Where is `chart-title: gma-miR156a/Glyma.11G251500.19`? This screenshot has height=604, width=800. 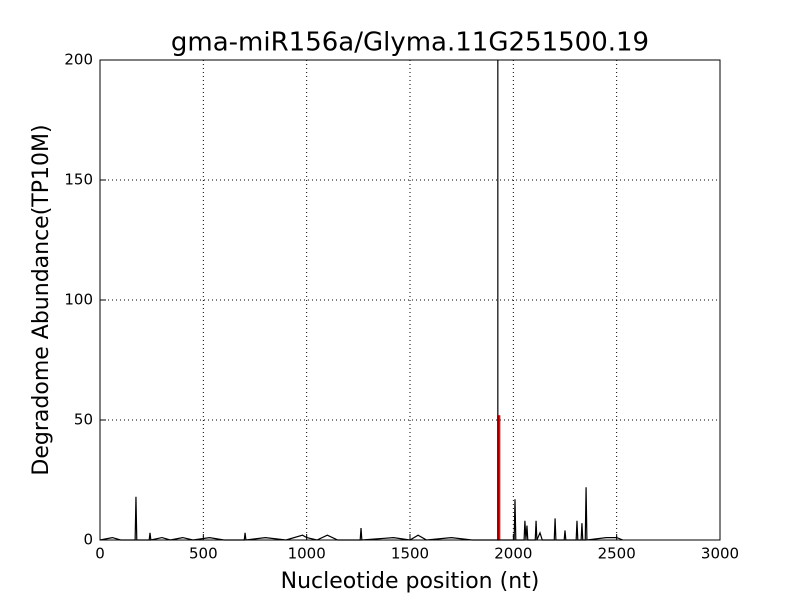
chart-title: gma-miR156a/Glyma.11G251500.19 is located at coordinates (410, 43).